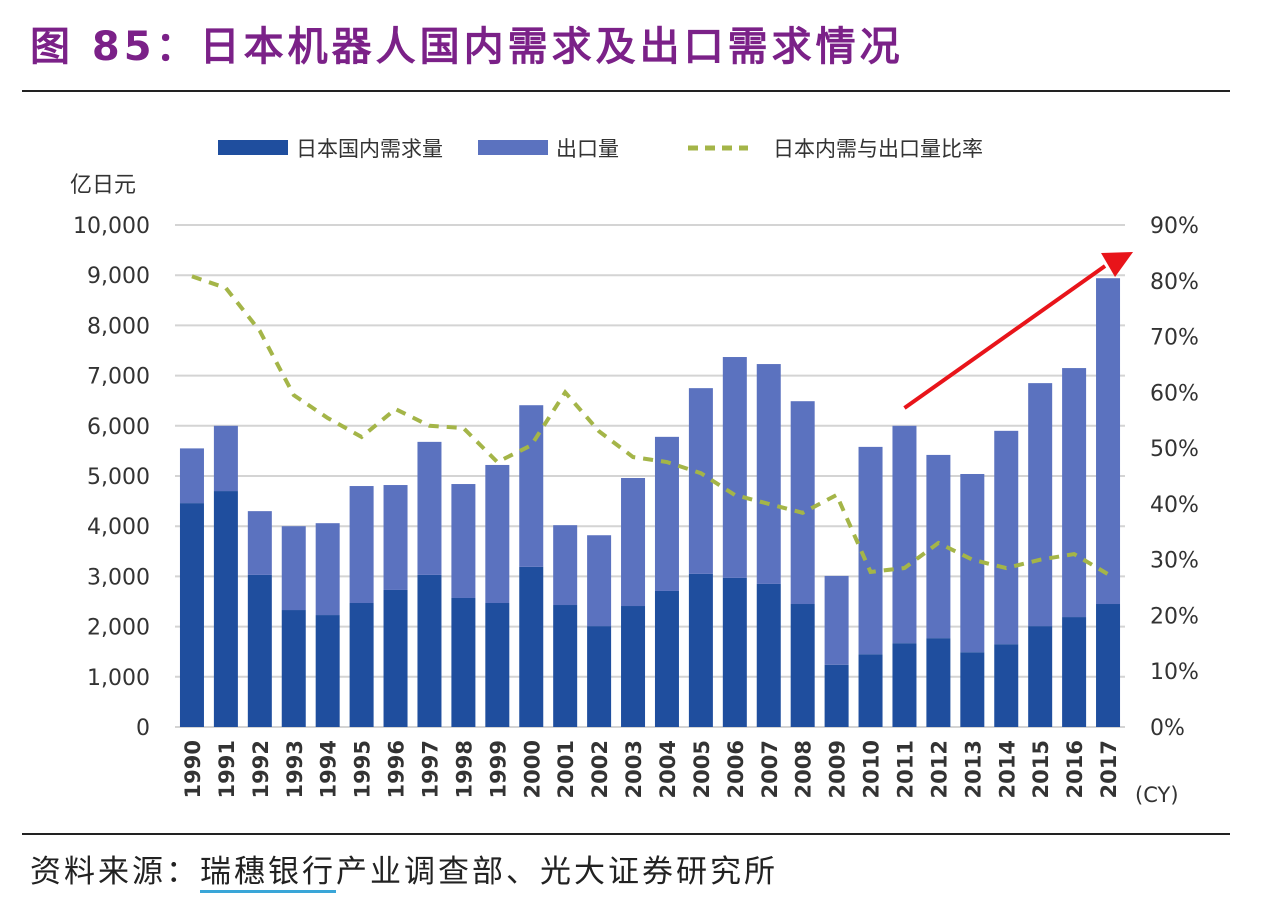 The height and width of the screenshot is (908, 1268). I want to click on y2-tick-label: 20%, so click(1174, 616).